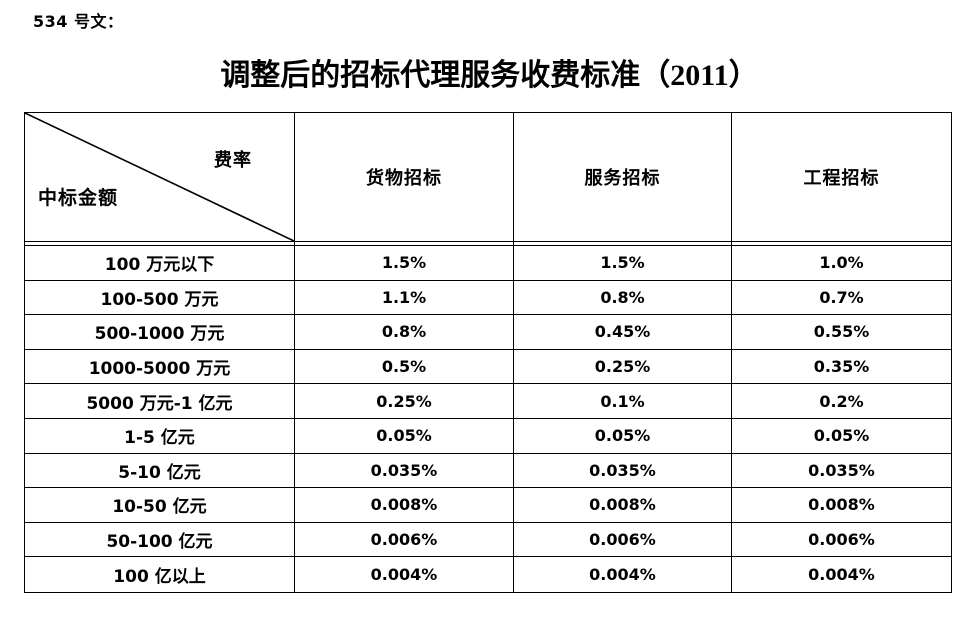 This screenshot has height=629, width=979. I want to click on table-row: 100-500 万元 1.1% 0.8% 0.7%, so click(488, 298).